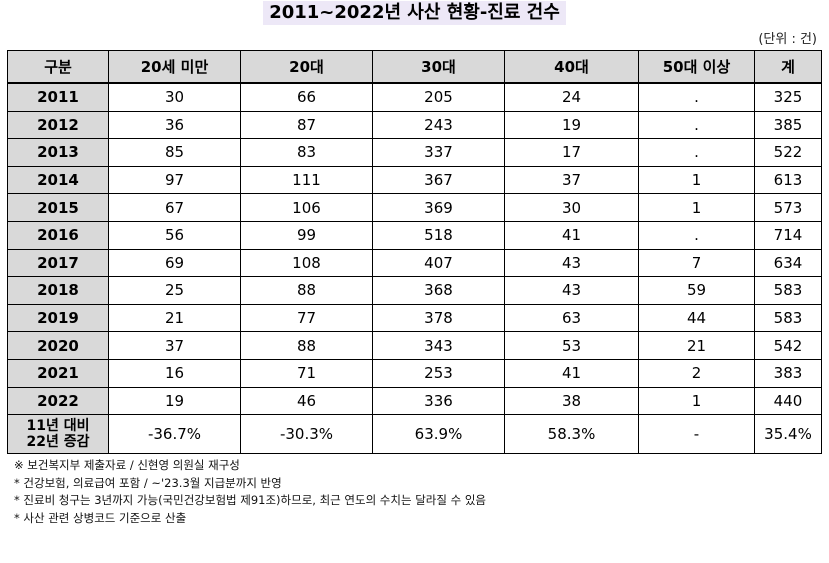 This screenshot has height=563, width=829. Describe the element at coordinates (58, 345) in the screenshot. I see `cell-year: 2020` at that location.